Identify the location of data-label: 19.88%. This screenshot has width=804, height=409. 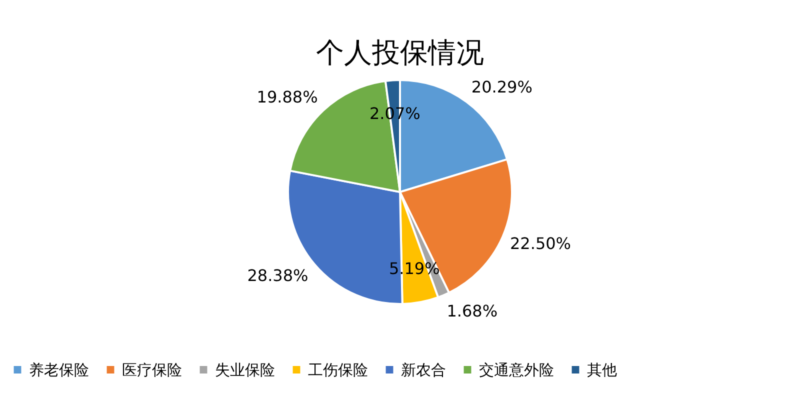
(287, 96).